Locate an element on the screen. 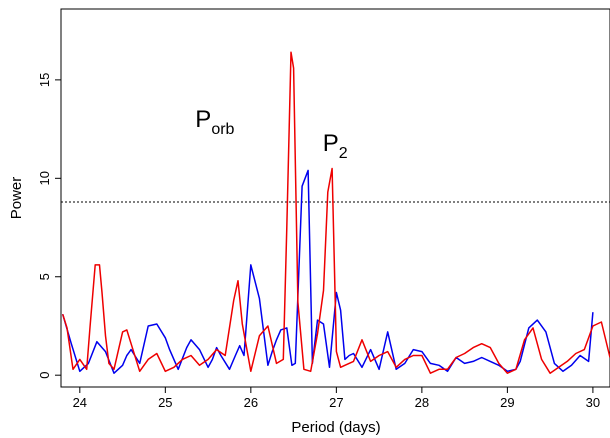 The width and height of the screenshot is (610, 438). x-axis-label: Period (days) is located at coordinates (335, 427).